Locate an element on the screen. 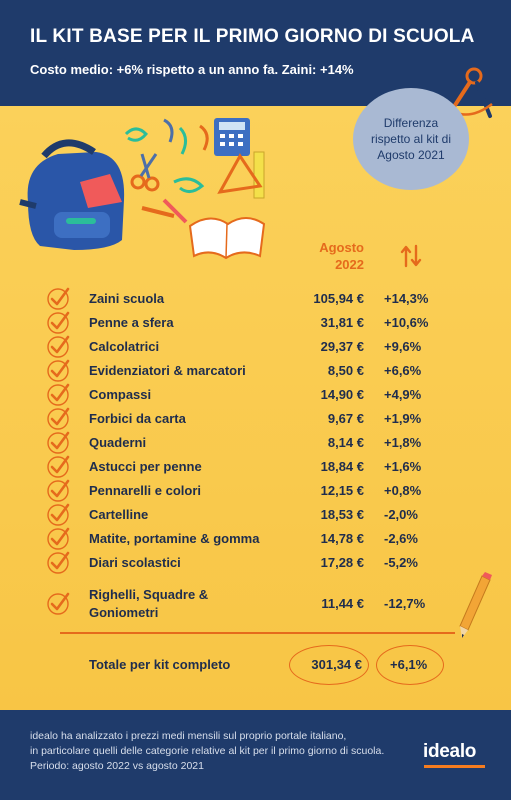 This screenshot has height=800, width=511. item-price: 18,84 € is located at coordinates (342, 466).